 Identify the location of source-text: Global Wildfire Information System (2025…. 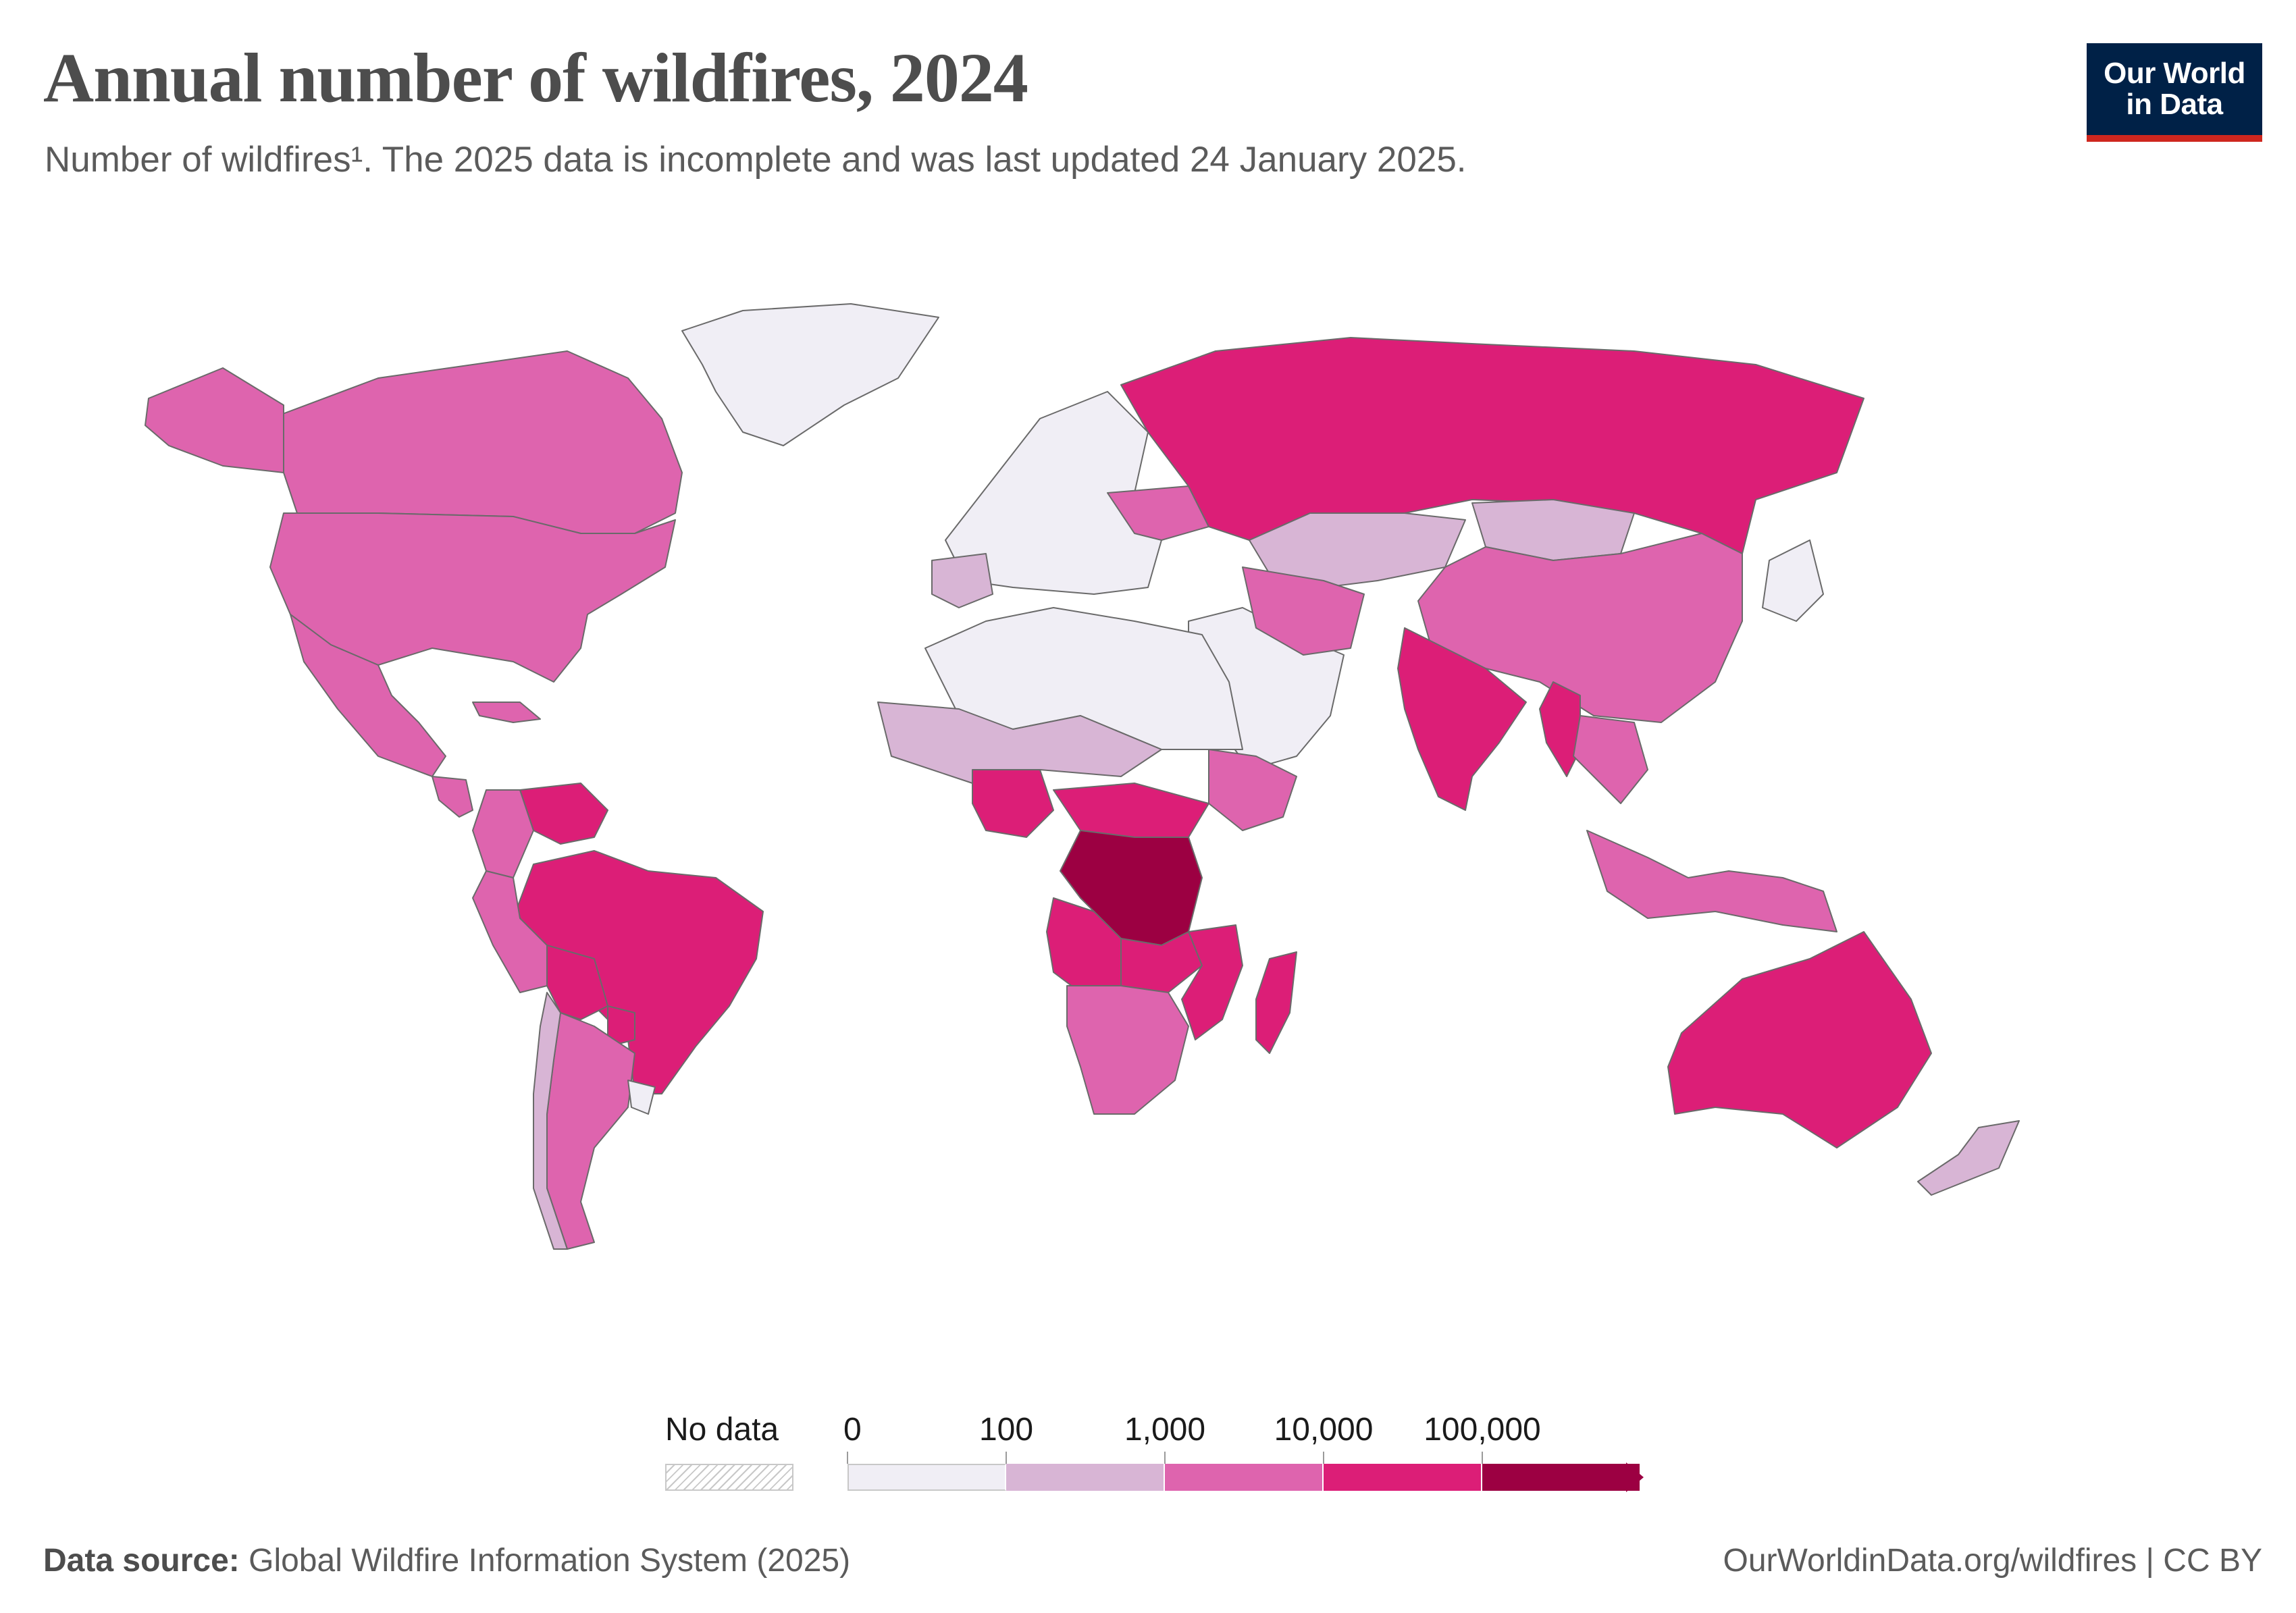
(545, 1561).